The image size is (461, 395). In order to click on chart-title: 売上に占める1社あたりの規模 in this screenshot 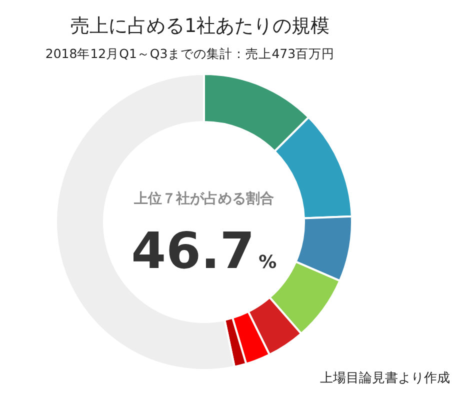, I will do `click(200, 26)`.